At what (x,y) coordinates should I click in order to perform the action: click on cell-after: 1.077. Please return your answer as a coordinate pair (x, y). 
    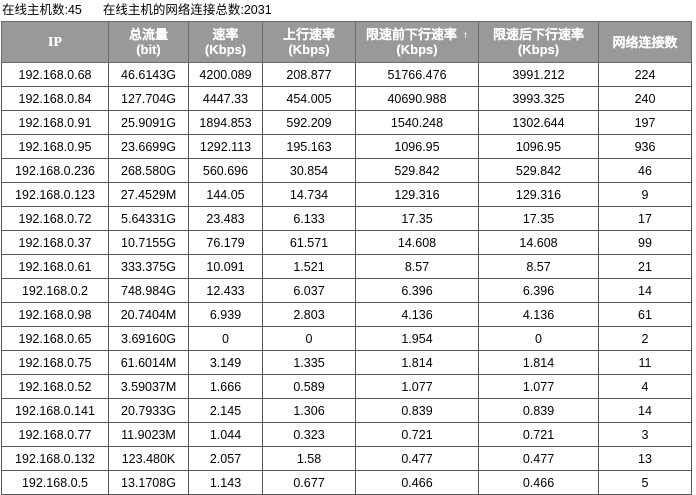
    Looking at the image, I should click on (538, 386).